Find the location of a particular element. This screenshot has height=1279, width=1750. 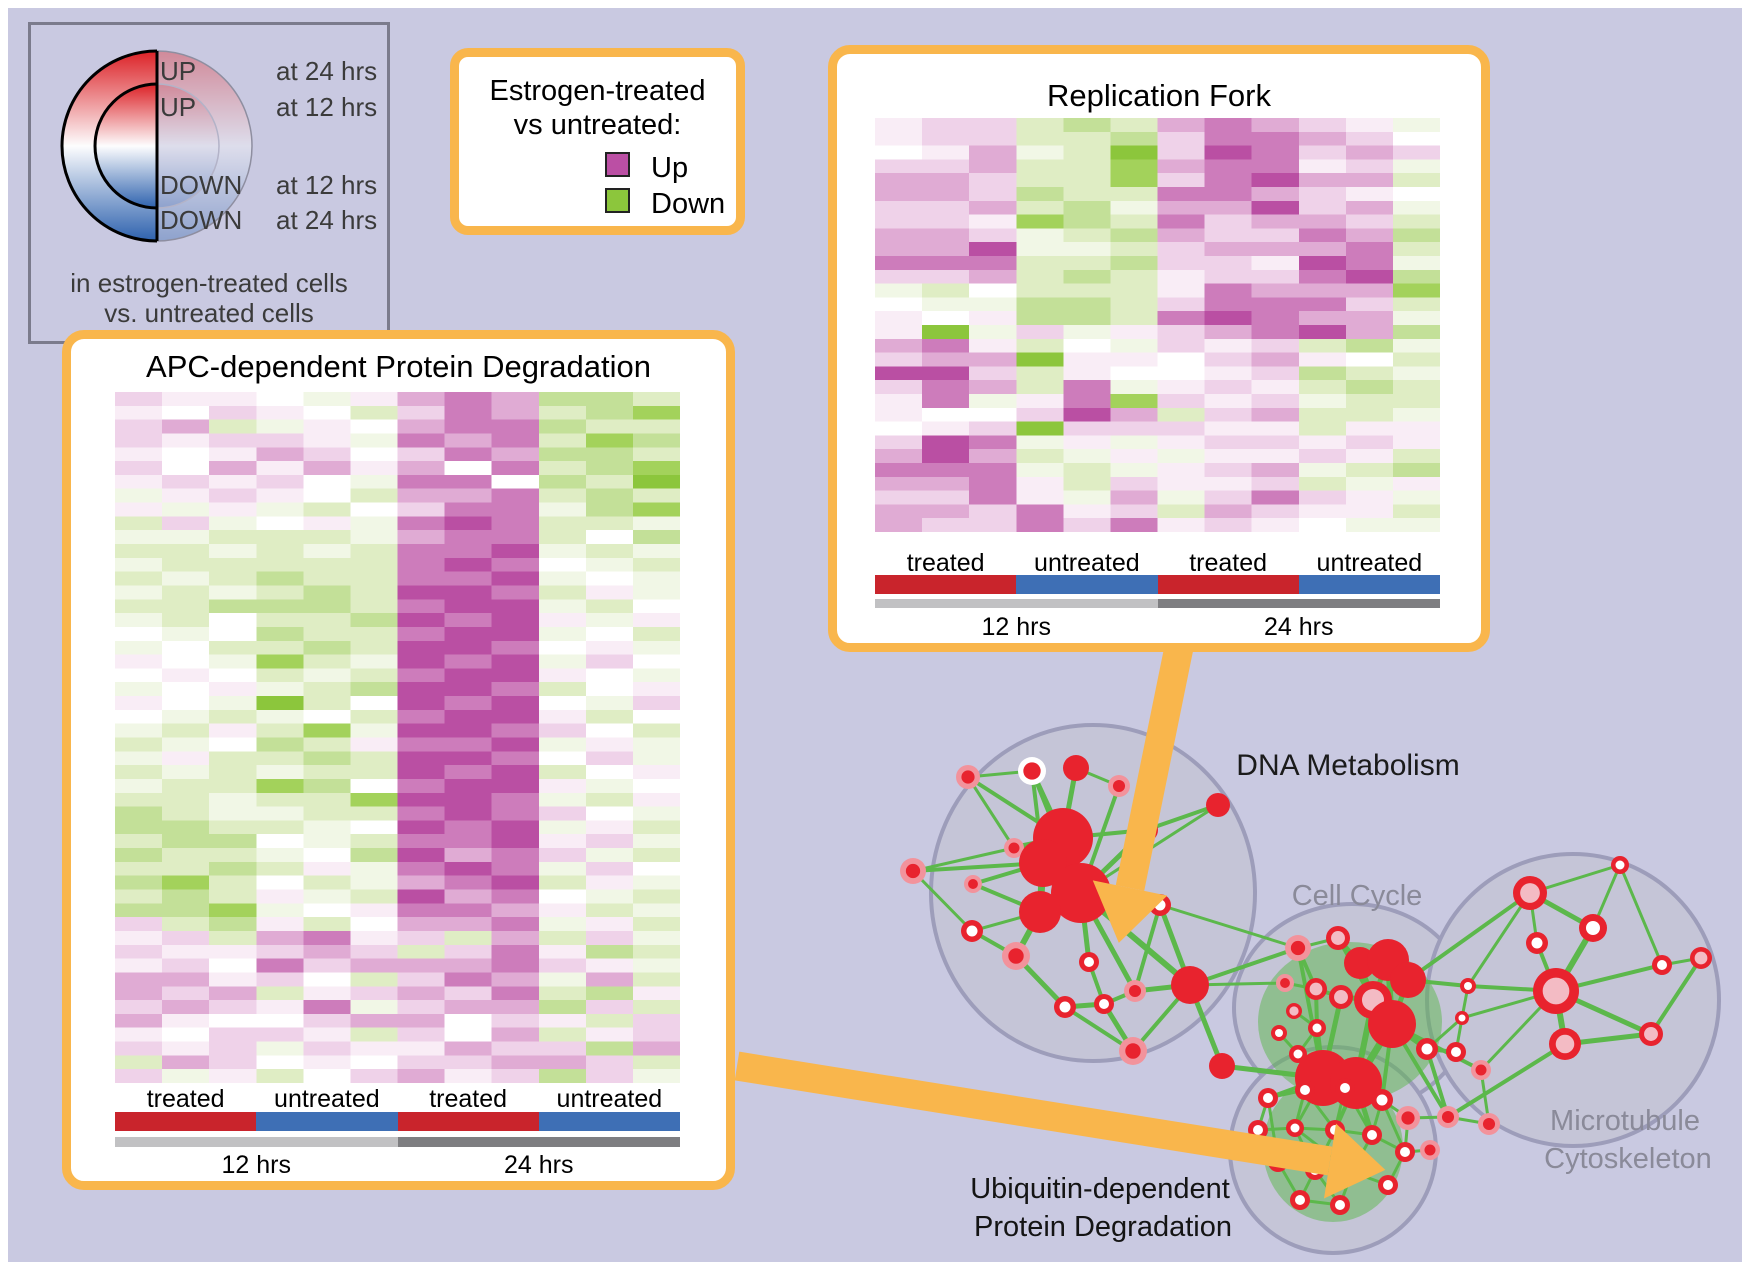

time-bar is located at coordinates (538, 1142).